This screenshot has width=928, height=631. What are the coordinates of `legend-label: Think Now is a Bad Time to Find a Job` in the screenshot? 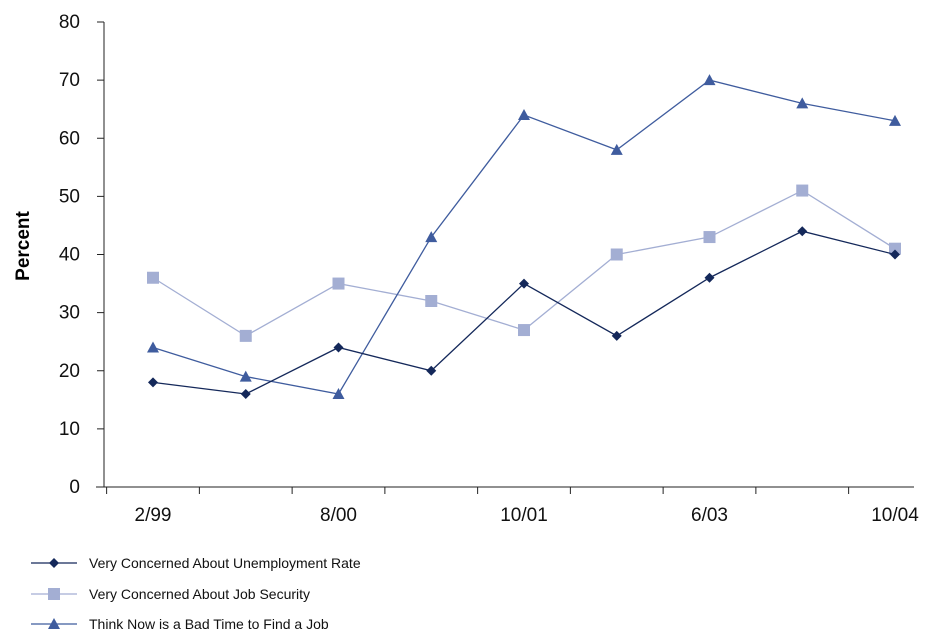 It's located at (209, 623).